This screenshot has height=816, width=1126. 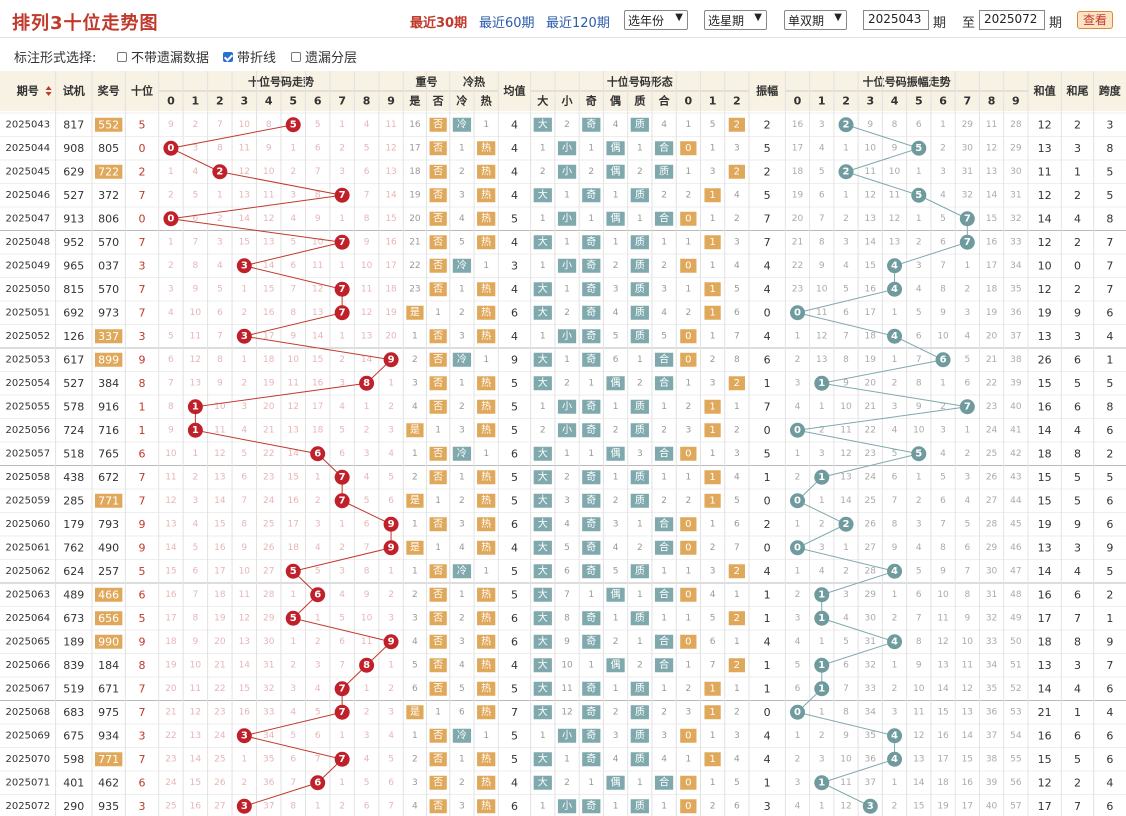 I want to click on period-cell: 2025055, so click(x=28, y=406).